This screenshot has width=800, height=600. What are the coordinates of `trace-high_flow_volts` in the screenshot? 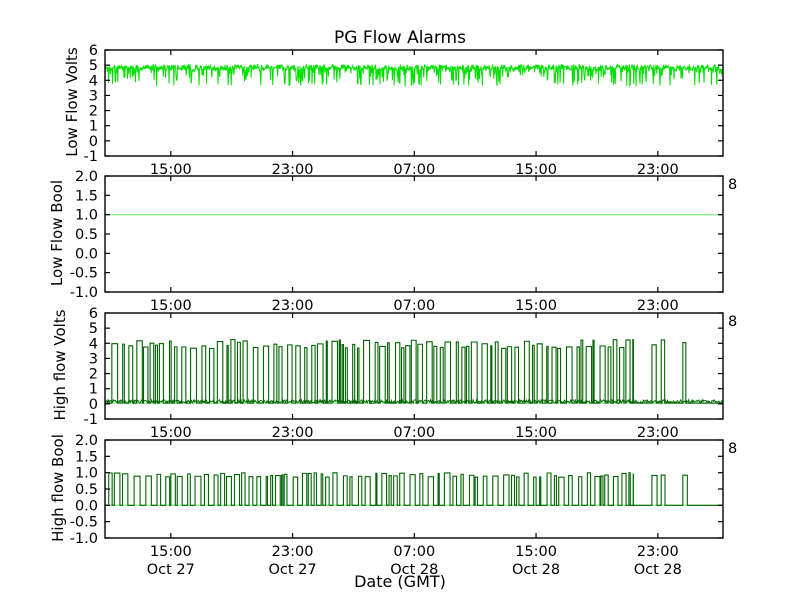 It's located at (414, 372).